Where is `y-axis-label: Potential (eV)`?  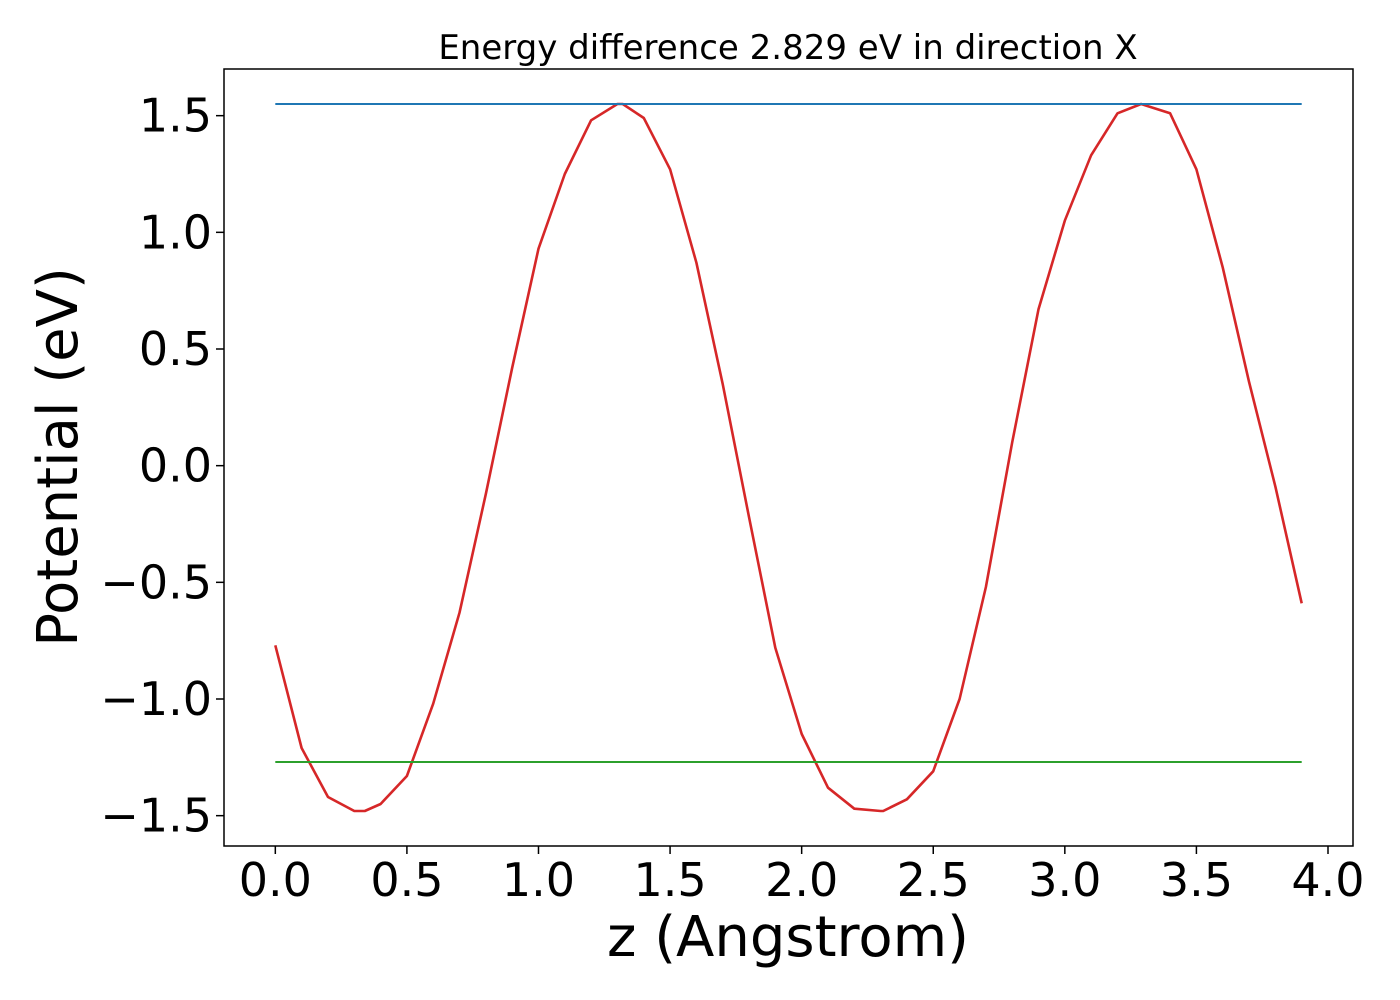
y-axis-label: Potential (eV) is located at coordinates (58, 457).